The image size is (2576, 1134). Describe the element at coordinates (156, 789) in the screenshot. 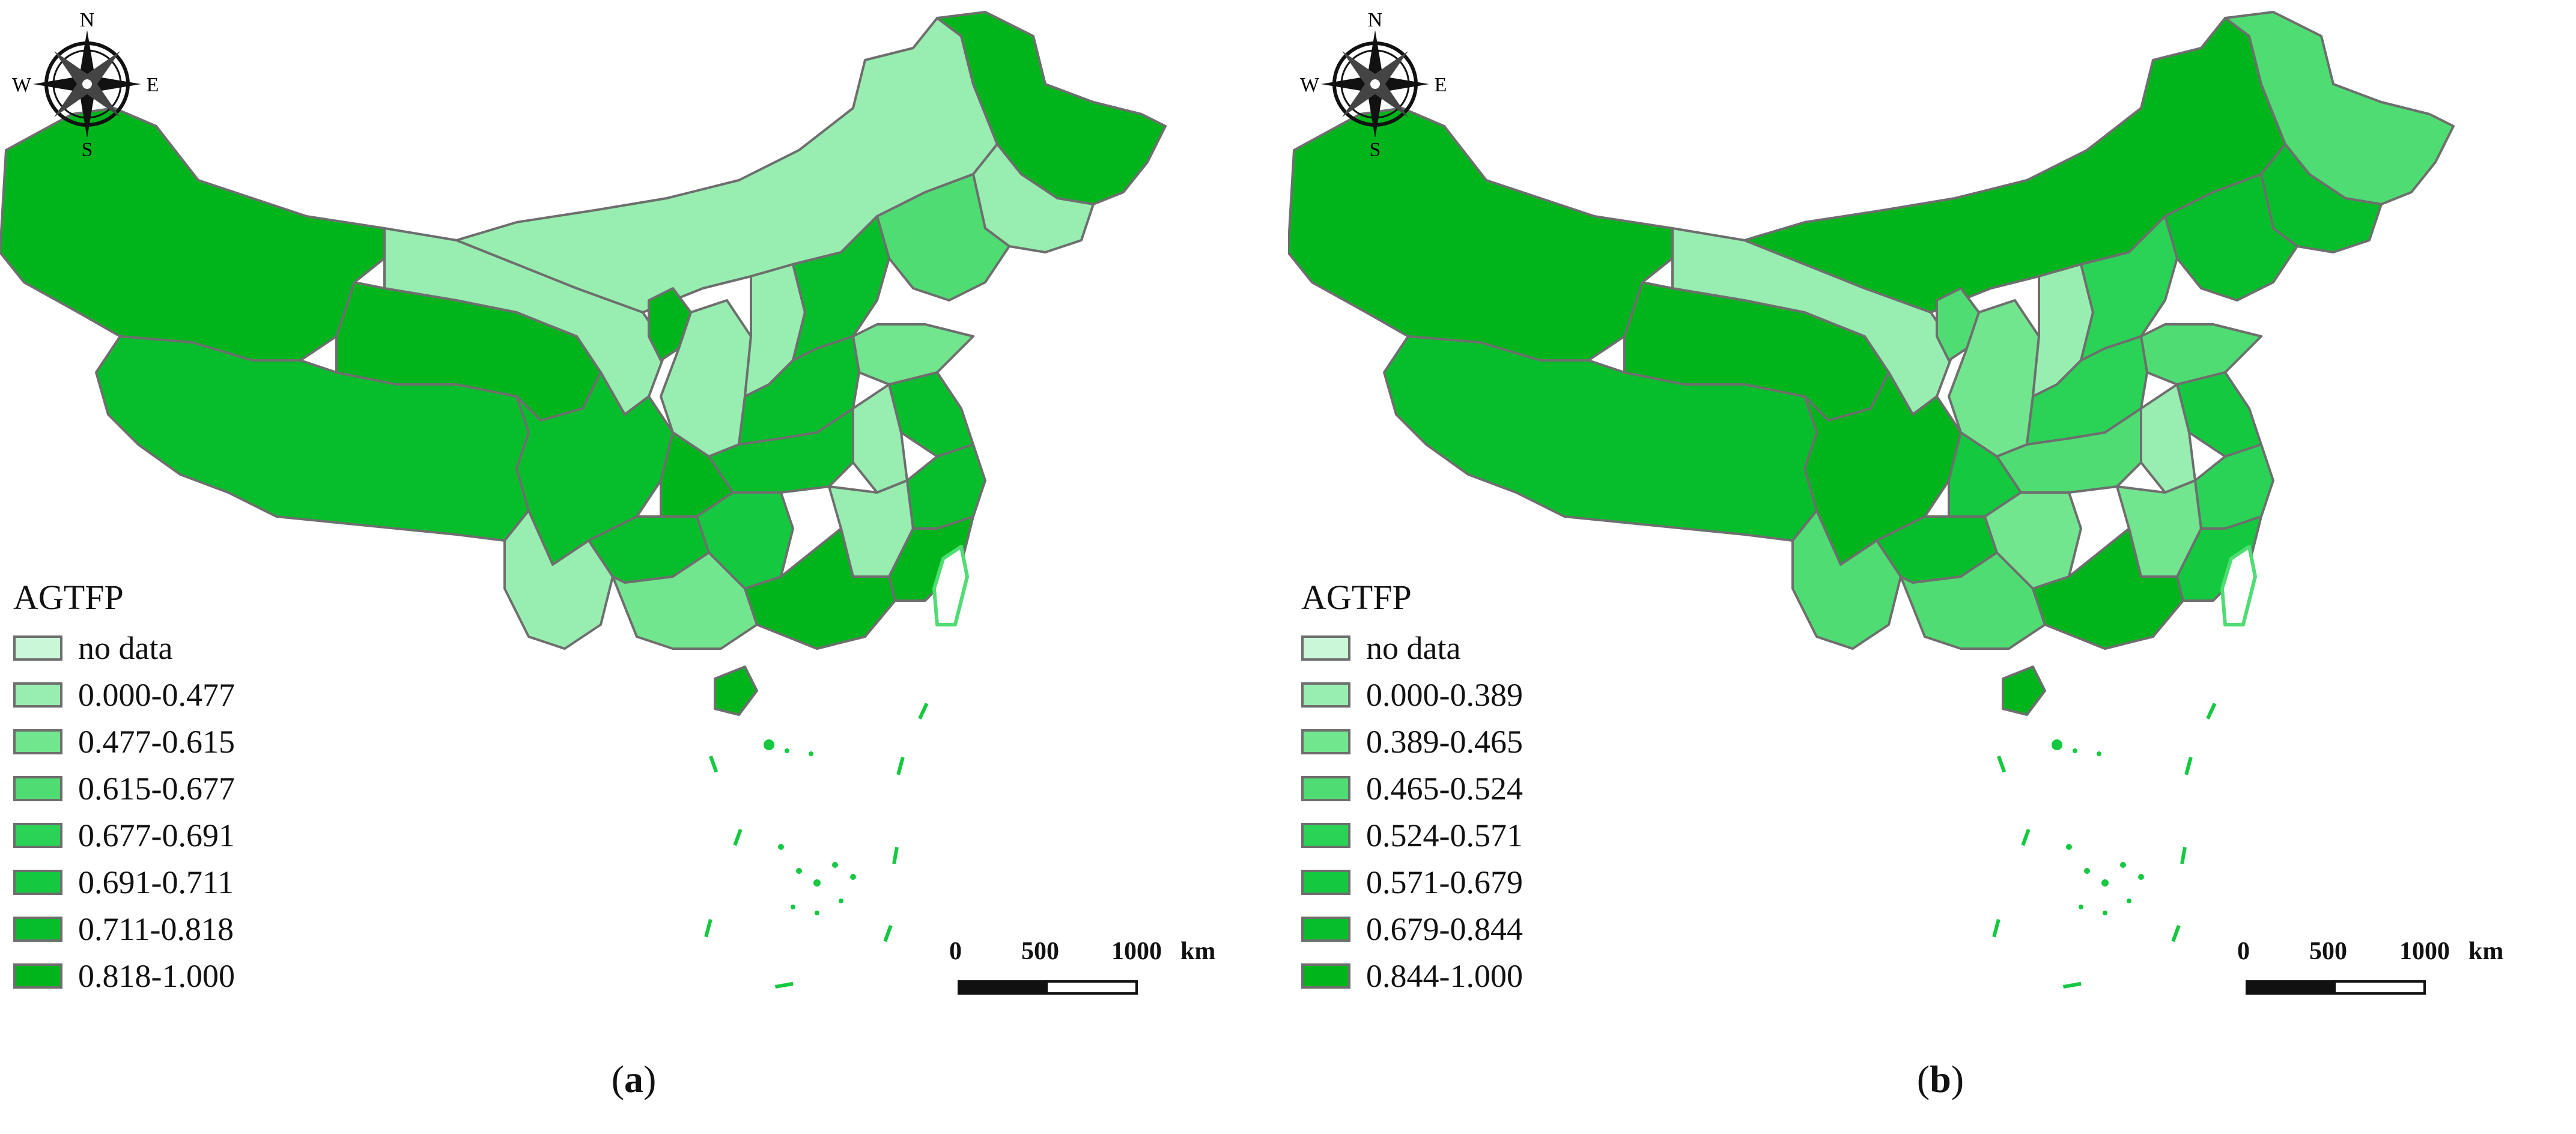

I see `legend-label: 0.615-0.677` at that location.